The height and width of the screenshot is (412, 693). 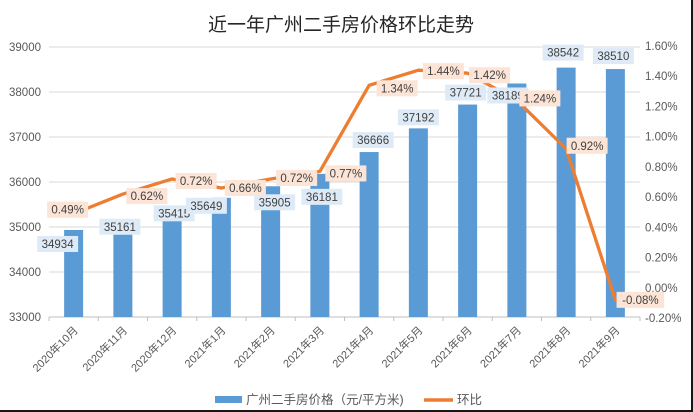 What do you see at coordinates (451, 346) in the screenshot?
I see `x-axis-category-label: 2021年6月` at bounding box center [451, 346].